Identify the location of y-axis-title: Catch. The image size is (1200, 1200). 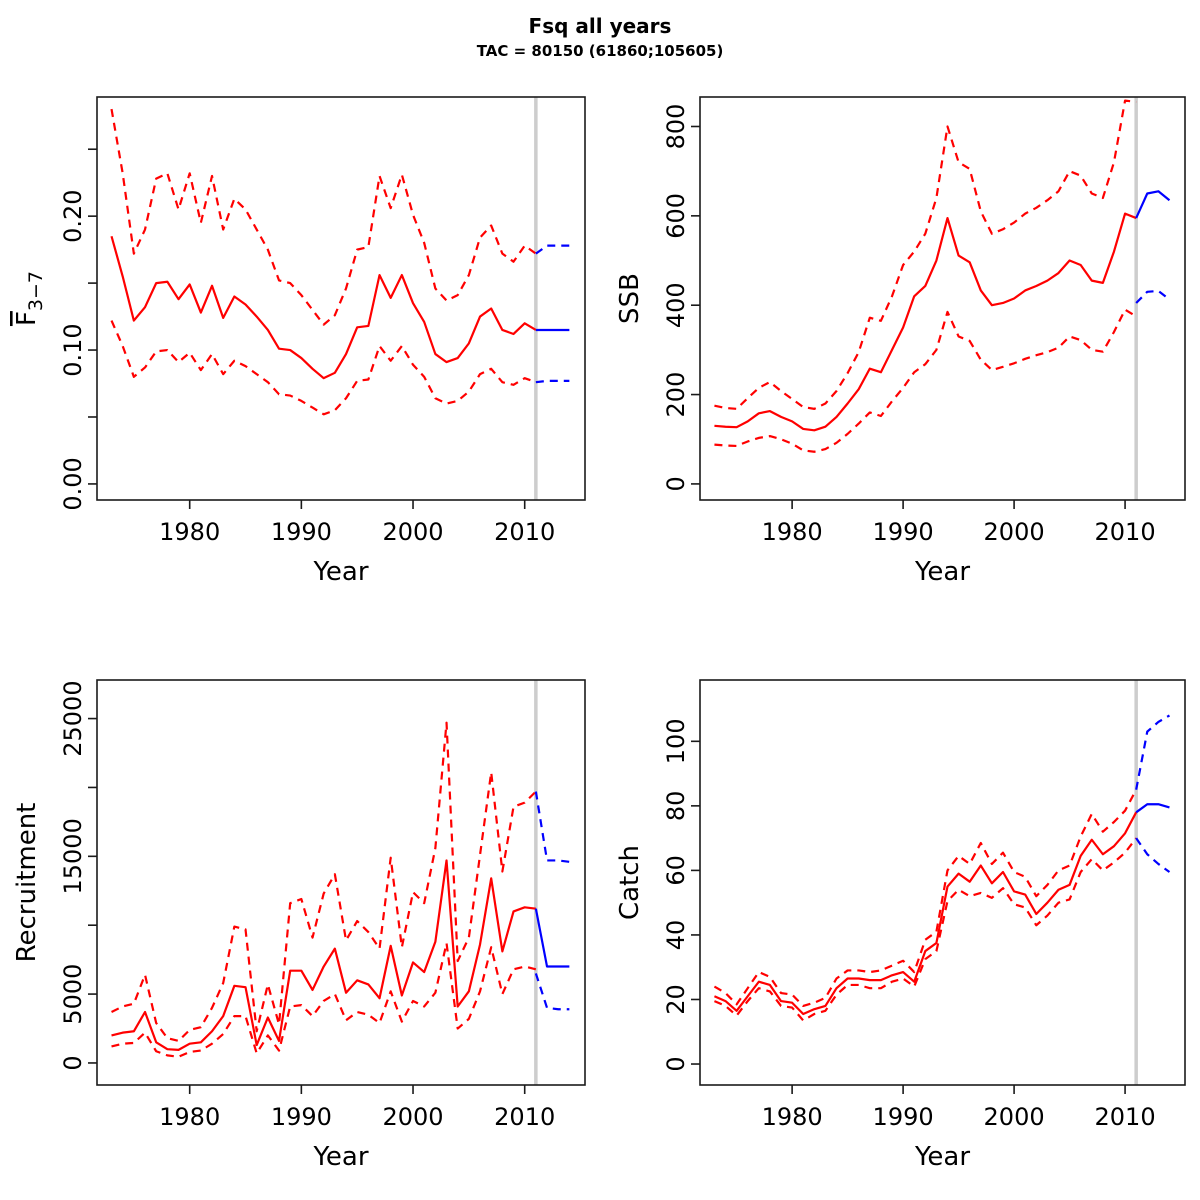
(630, 882).